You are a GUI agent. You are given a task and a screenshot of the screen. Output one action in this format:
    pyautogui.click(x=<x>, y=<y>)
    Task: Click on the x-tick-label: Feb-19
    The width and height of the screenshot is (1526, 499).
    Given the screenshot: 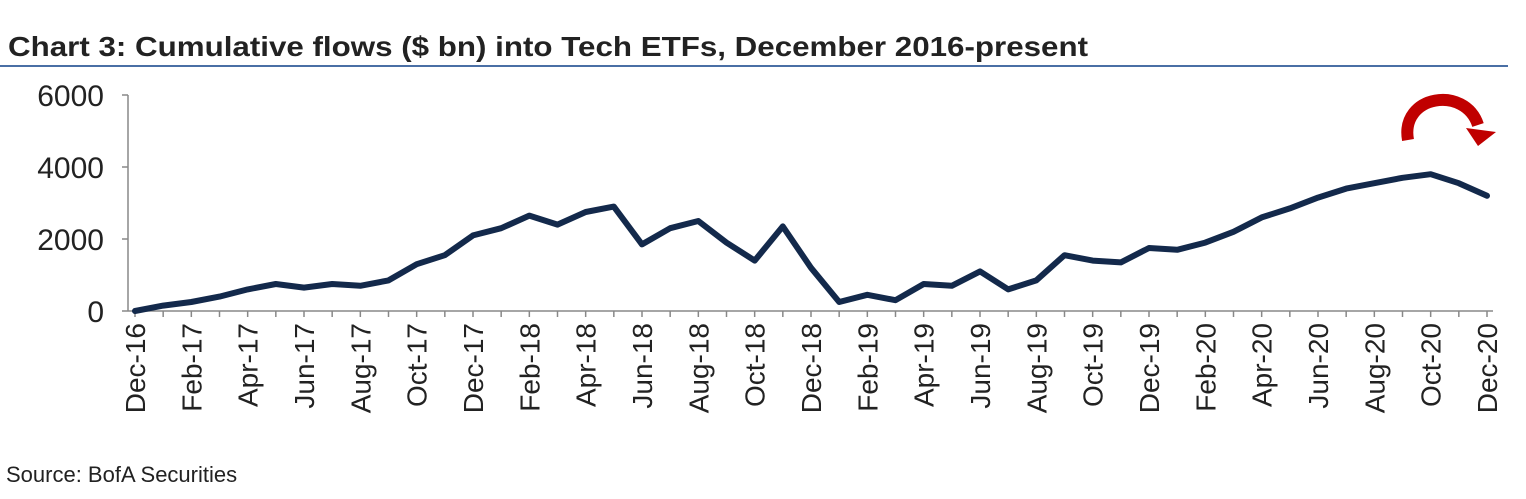 What is the action you would take?
    pyautogui.click(x=867, y=367)
    